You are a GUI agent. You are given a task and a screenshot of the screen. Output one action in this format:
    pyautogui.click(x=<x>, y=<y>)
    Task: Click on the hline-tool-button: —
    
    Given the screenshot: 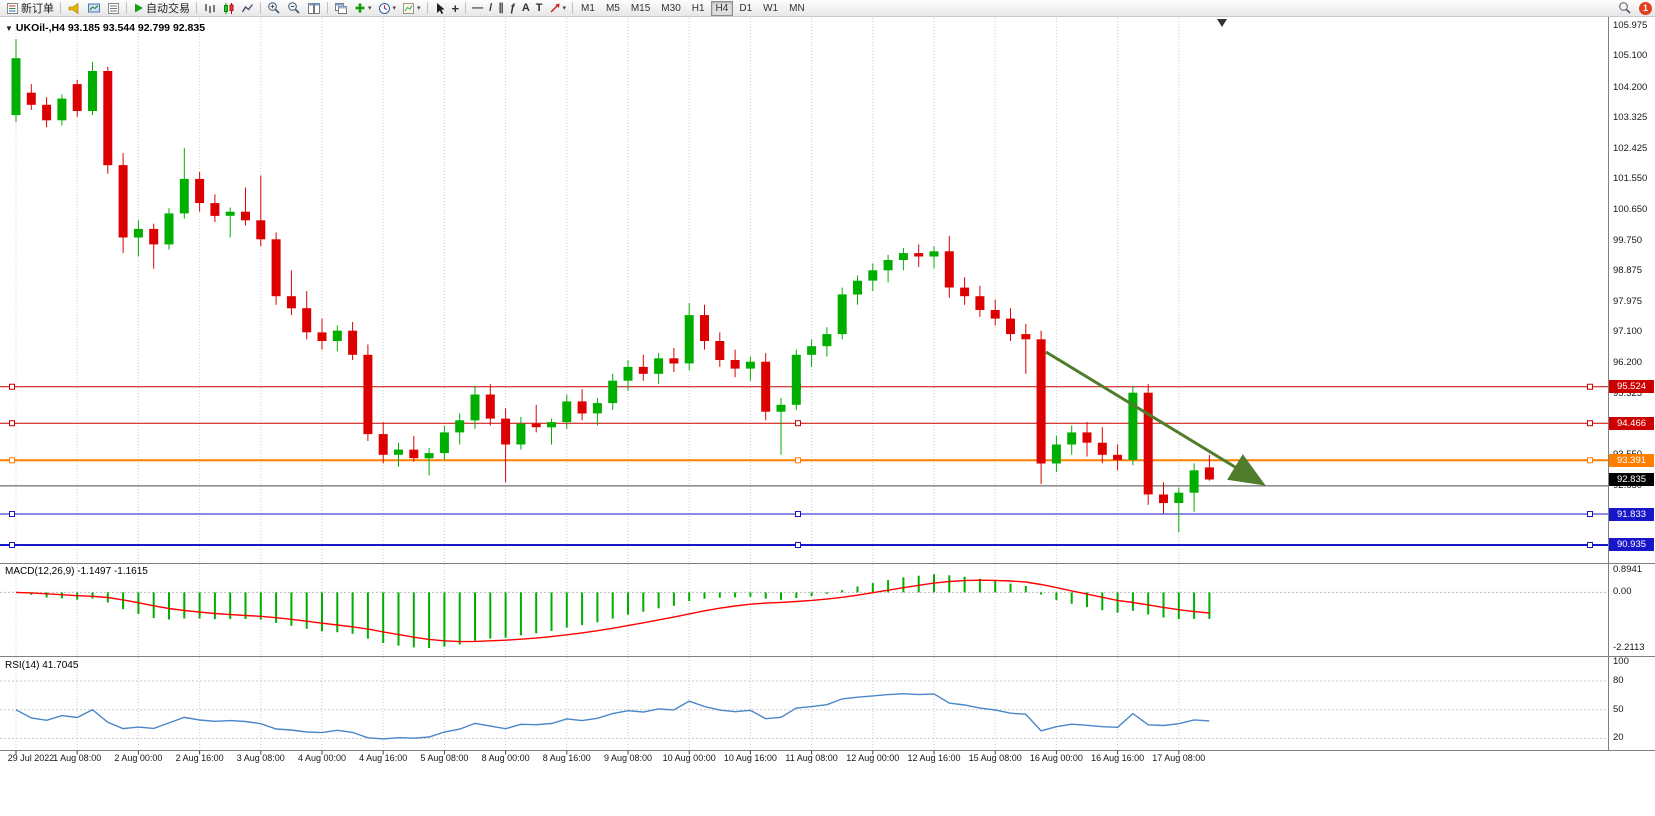 What is the action you would take?
    pyautogui.click(x=477, y=8)
    